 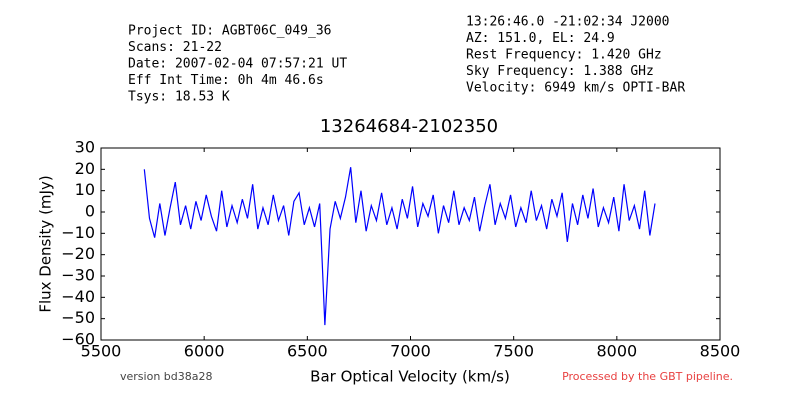 I want to click on y-tick-label: −60, so click(x=78, y=339).